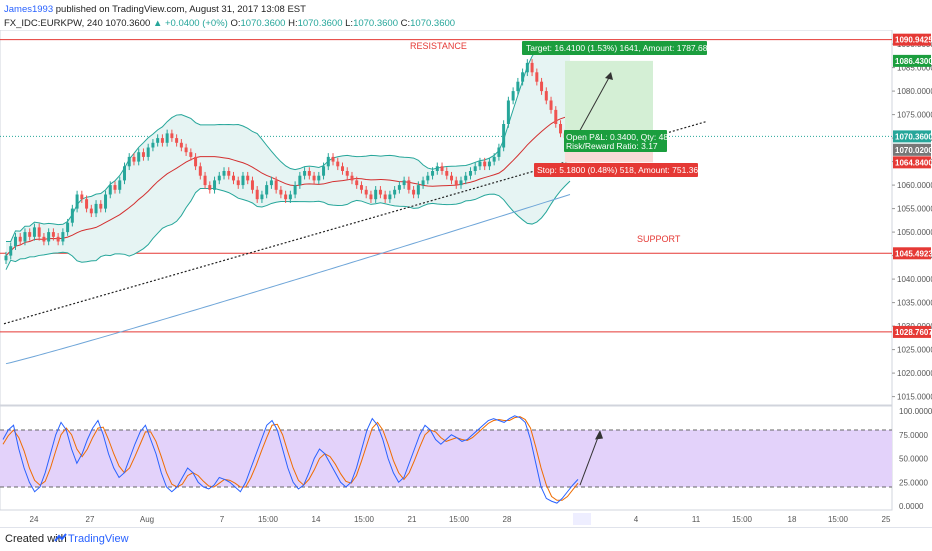 The height and width of the screenshot is (551, 932). Describe the element at coordinates (915, 411) in the screenshot. I see `rsi-tick-label: 100.0000` at that location.